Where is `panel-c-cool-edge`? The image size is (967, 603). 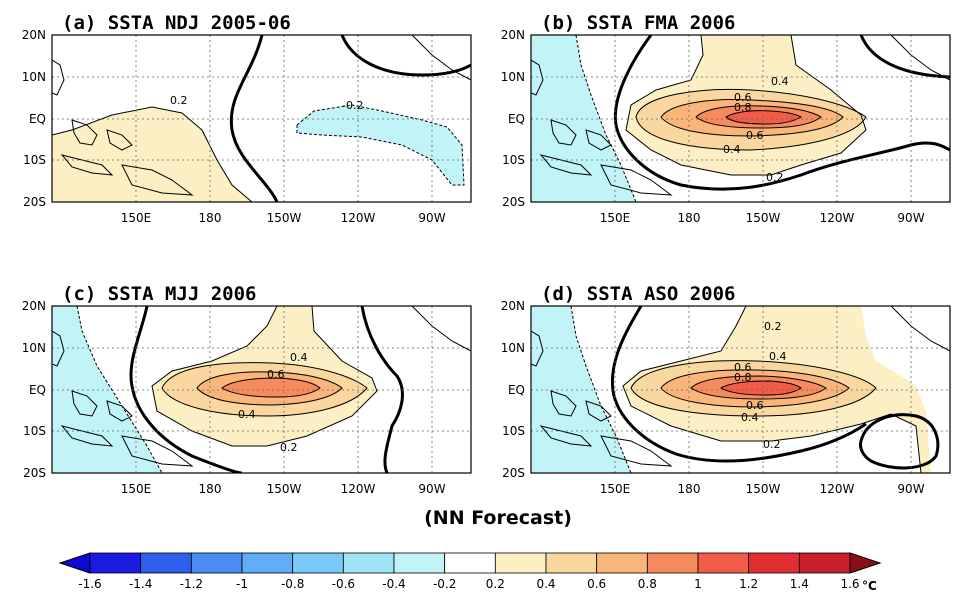 panel-c-cool-edge is located at coordinates (119, 389).